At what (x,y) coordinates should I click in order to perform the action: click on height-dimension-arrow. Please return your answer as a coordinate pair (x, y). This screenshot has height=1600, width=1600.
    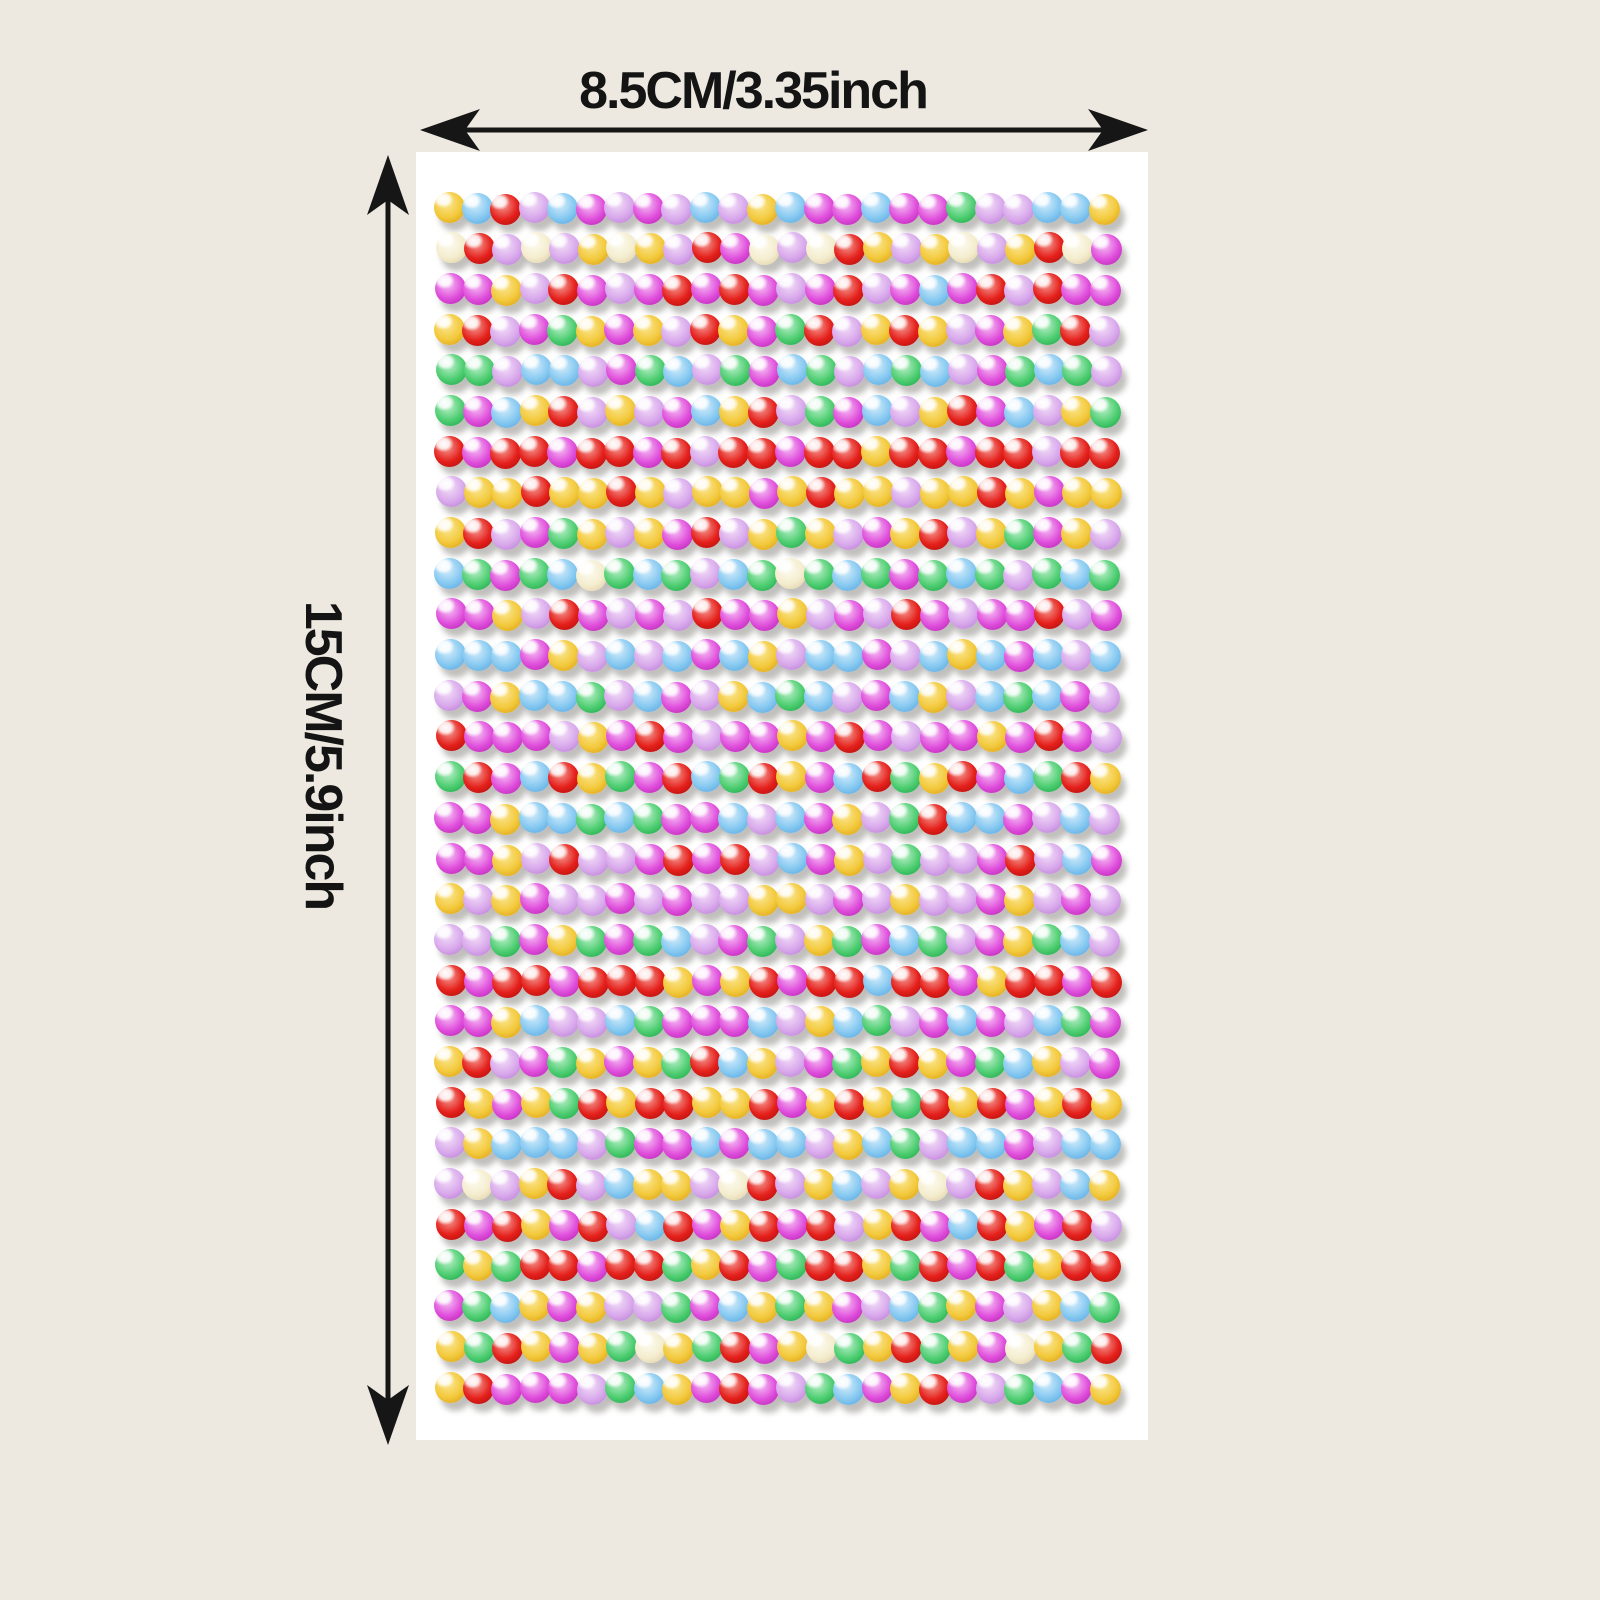
    Looking at the image, I should click on (388, 800).